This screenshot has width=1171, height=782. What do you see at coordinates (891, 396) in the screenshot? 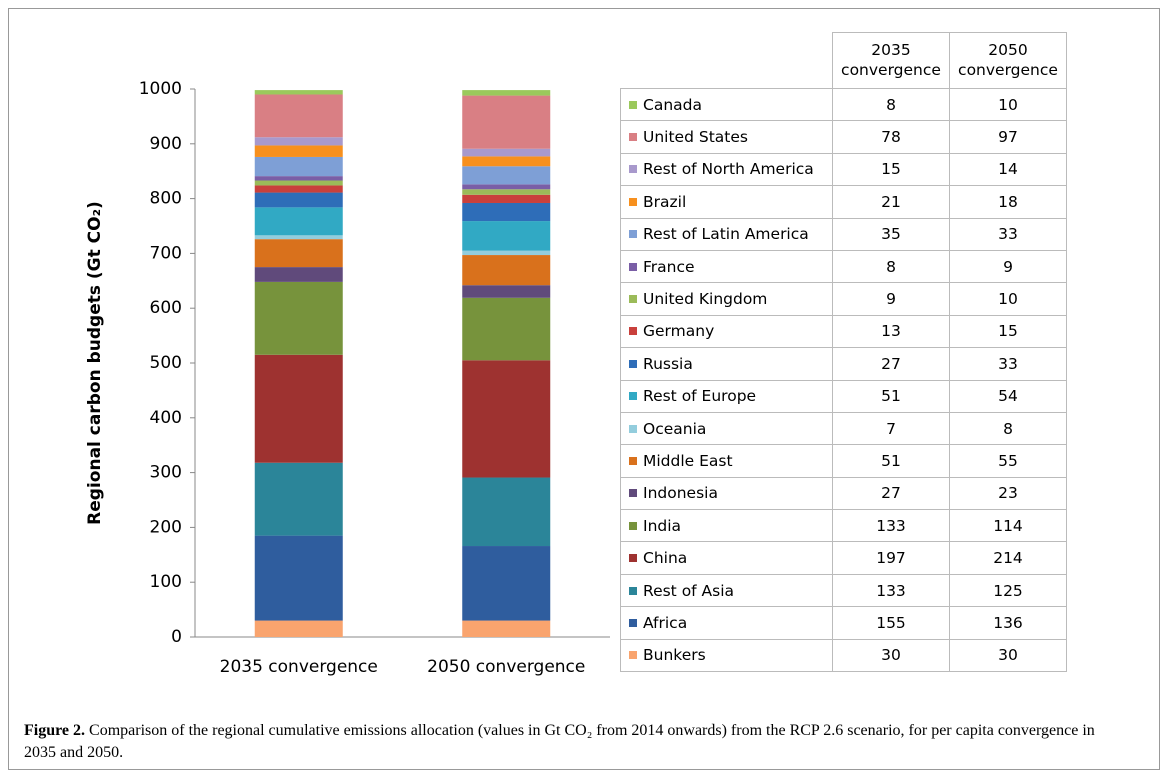
I see `value-cell: 51` at bounding box center [891, 396].